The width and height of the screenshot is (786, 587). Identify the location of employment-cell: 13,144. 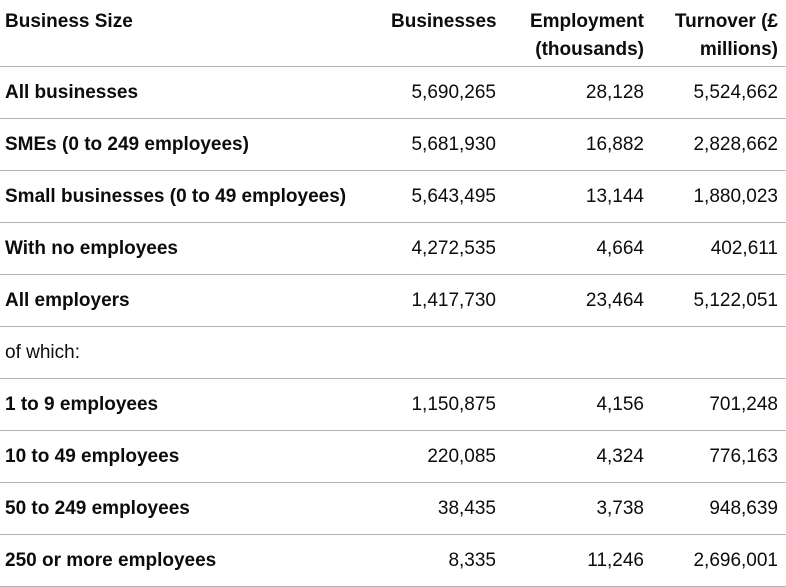
(578, 196).